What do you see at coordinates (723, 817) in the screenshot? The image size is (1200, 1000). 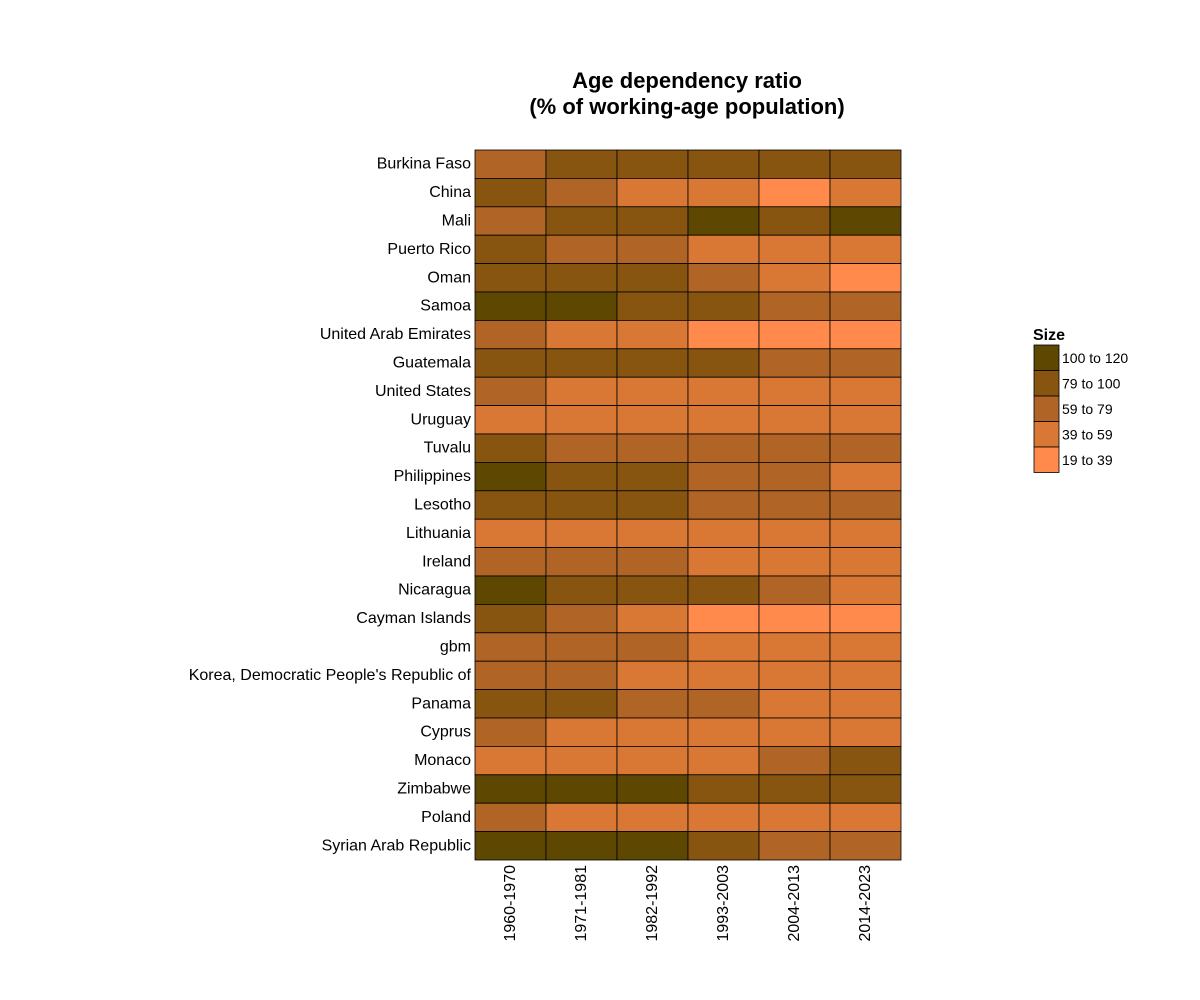 I see `heatmap-cell-poland-1993-2003` at bounding box center [723, 817].